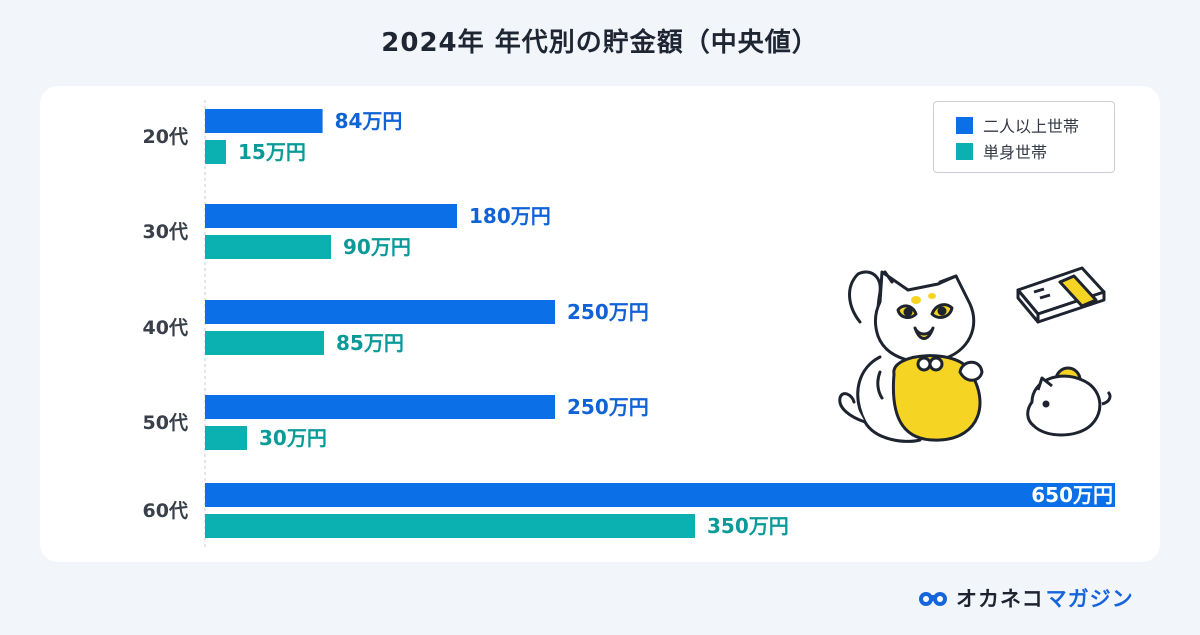  Describe the element at coordinates (911, 356) in the screenshot. I see `lucky-cat-illustration` at that location.